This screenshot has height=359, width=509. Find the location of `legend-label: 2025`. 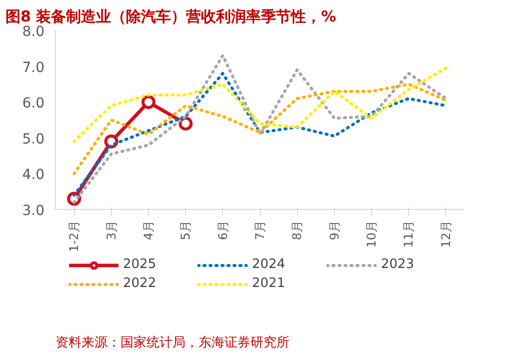

legend-label: 2025 is located at coordinates (140, 264).